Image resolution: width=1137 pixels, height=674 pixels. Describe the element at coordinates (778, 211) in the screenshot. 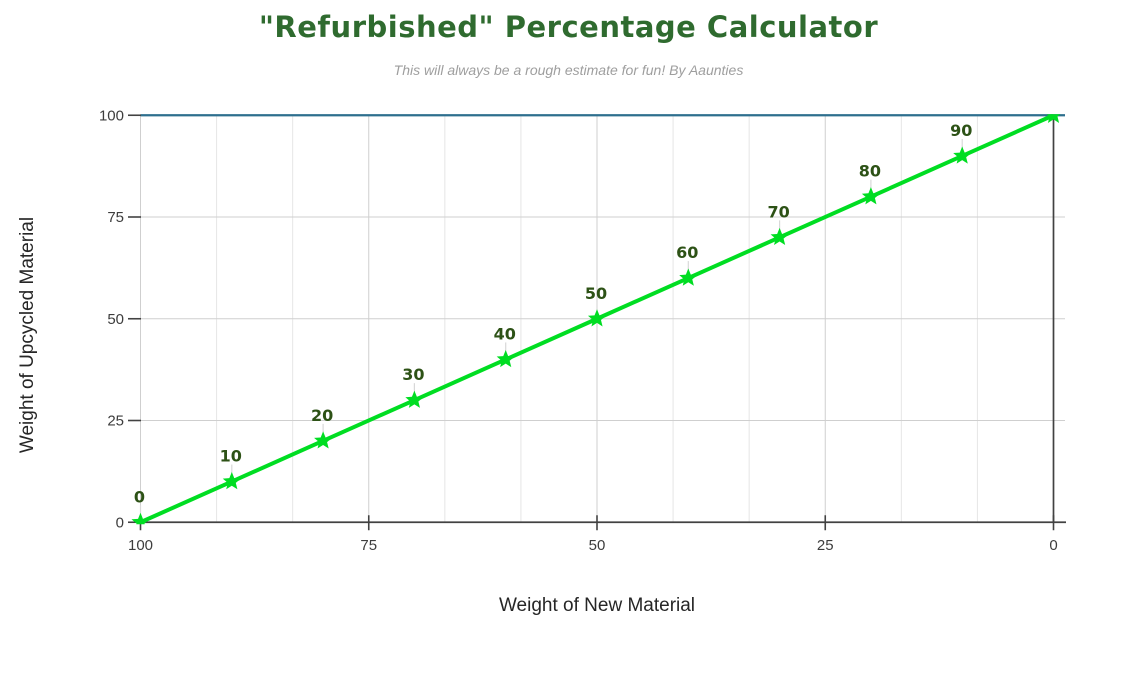

I see `data-point-label: 70` at that location.